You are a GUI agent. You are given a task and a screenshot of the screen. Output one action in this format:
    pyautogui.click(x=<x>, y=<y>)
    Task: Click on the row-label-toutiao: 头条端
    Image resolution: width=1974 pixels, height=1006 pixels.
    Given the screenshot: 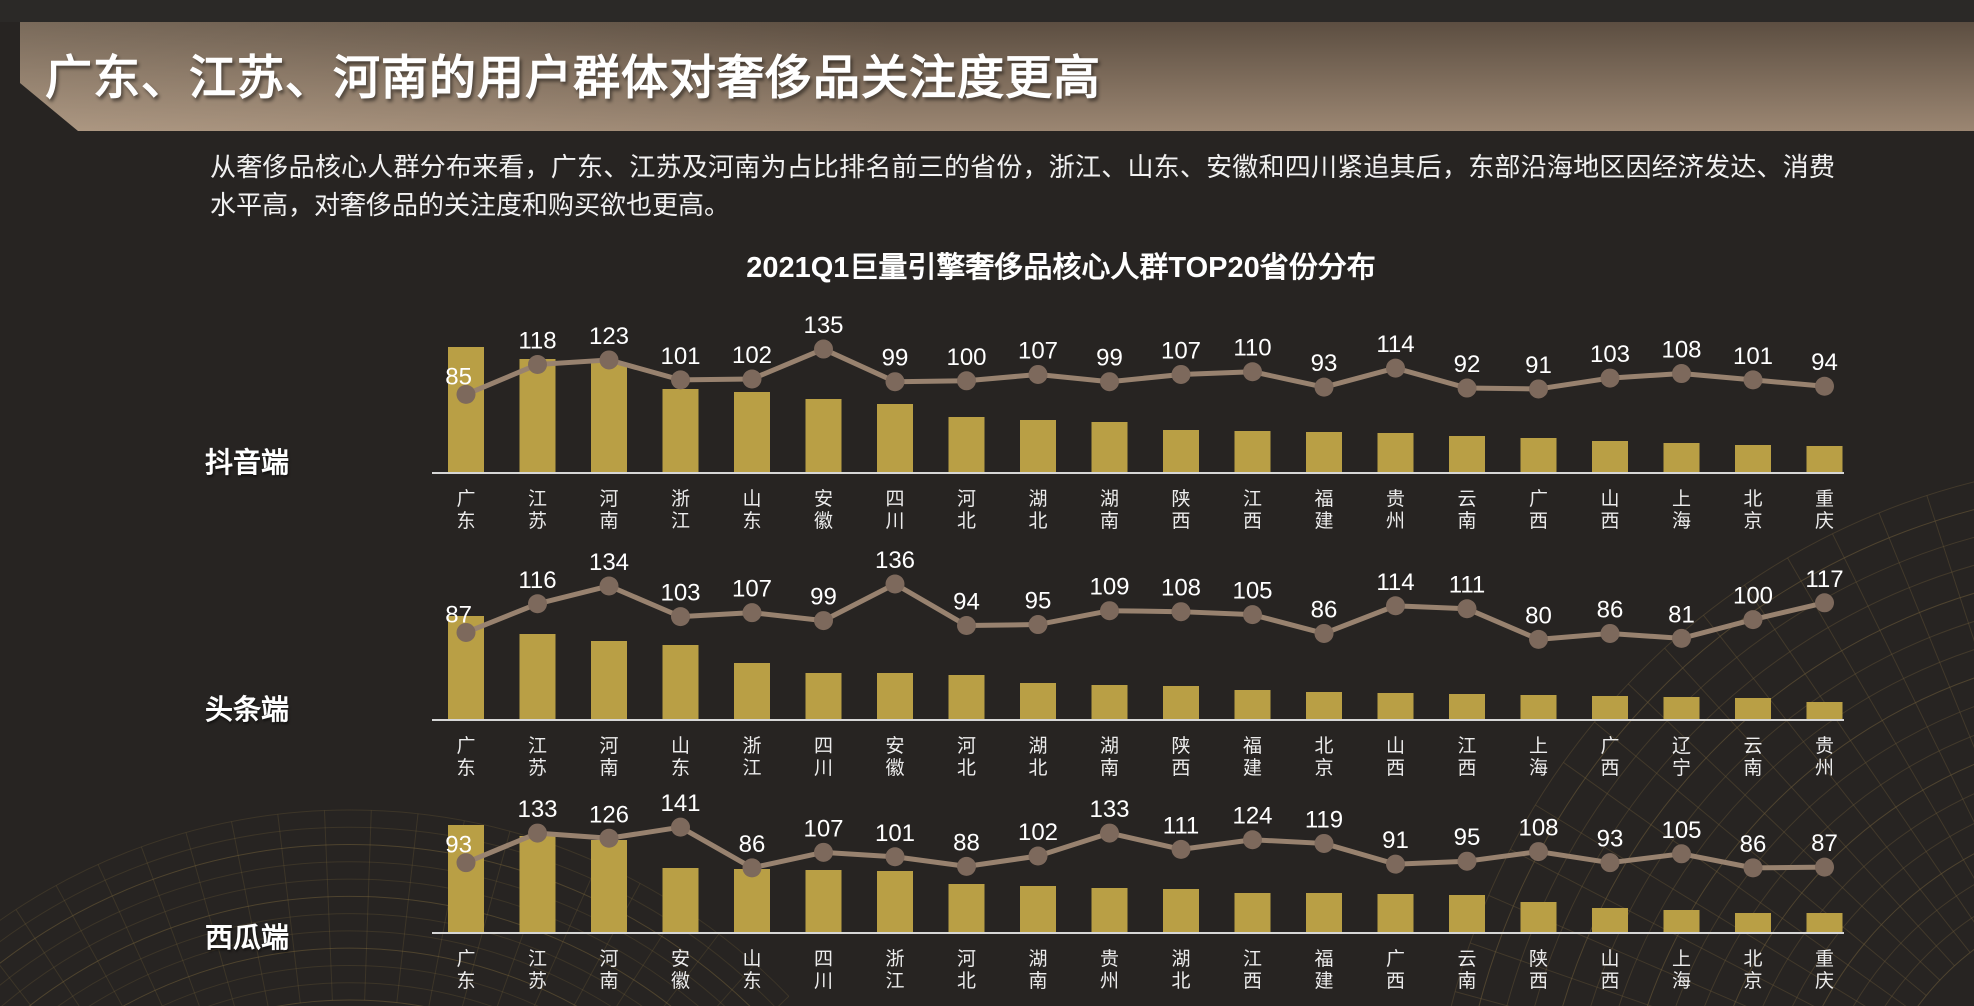 What is the action you would take?
    pyautogui.click(x=247, y=709)
    